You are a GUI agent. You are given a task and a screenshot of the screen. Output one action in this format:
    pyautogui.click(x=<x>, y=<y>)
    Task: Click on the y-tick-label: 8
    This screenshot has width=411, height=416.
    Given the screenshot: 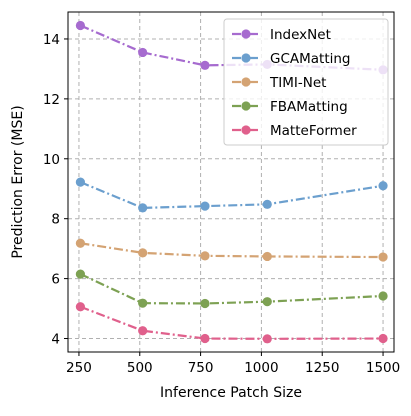 What is the action you would take?
    pyautogui.click(x=55, y=220)
    